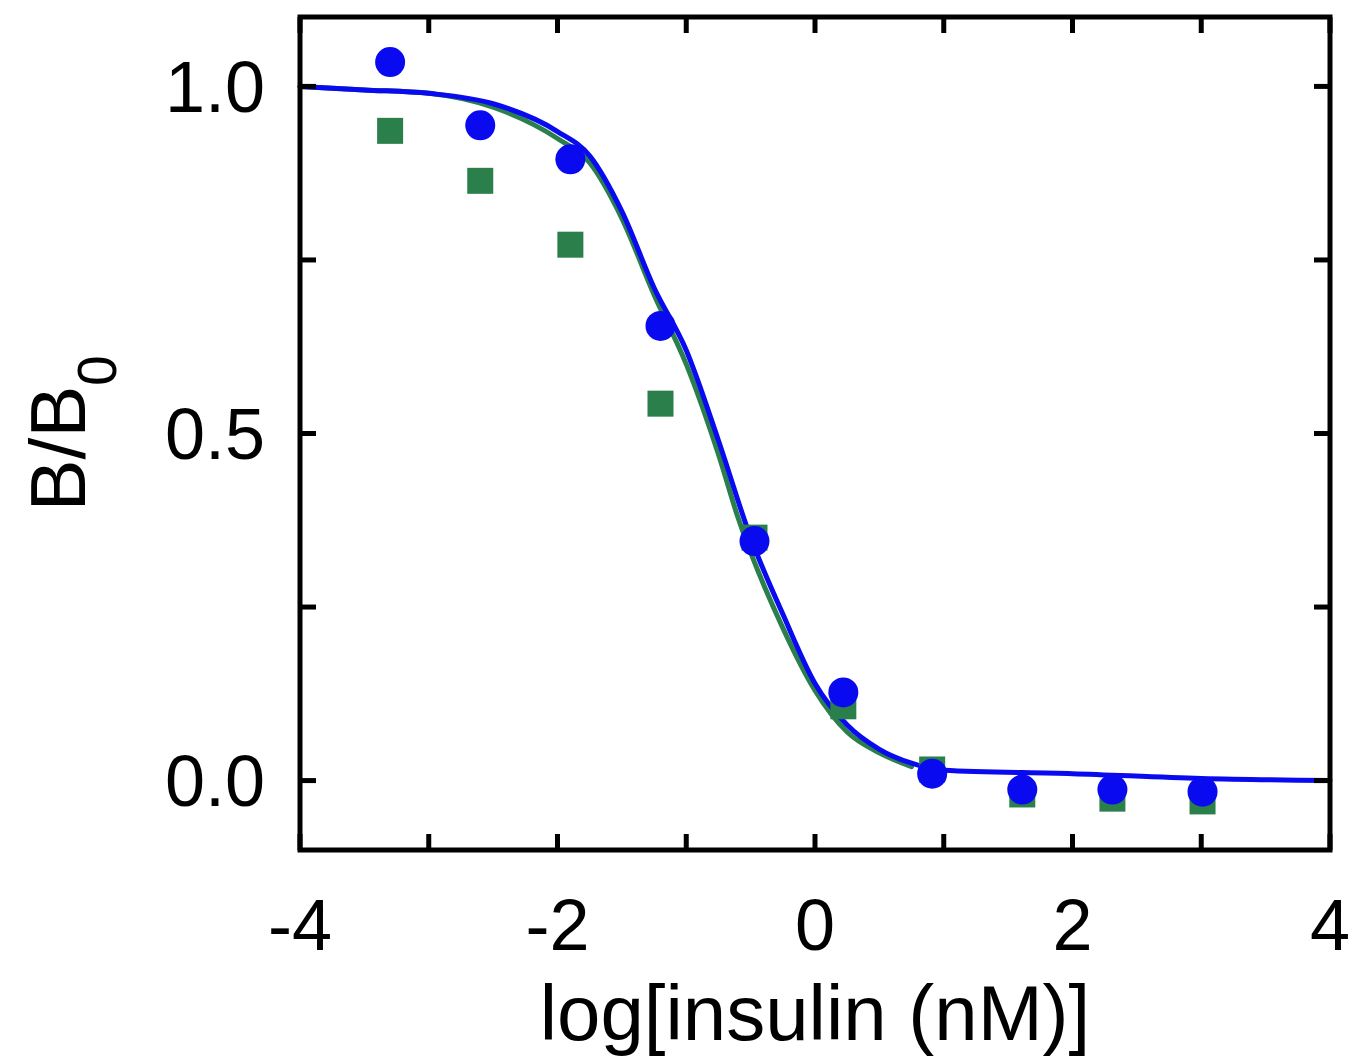 Image resolution: width=1353 pixels, height=1061 pixels. I want to click on x-tick-label: -4, so click(300, 925).